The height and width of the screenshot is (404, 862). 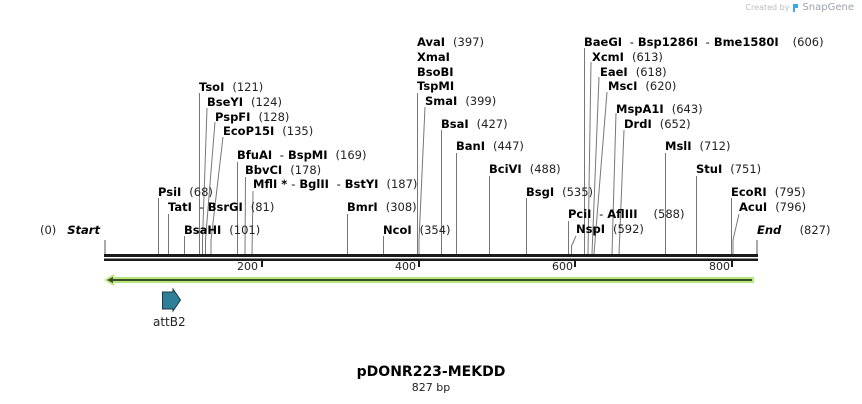 What do you see at coordinates (474, 124) in the screenshot?
I see `site-label-bsai: BsaI (427)` at bounding box center [474, 124].